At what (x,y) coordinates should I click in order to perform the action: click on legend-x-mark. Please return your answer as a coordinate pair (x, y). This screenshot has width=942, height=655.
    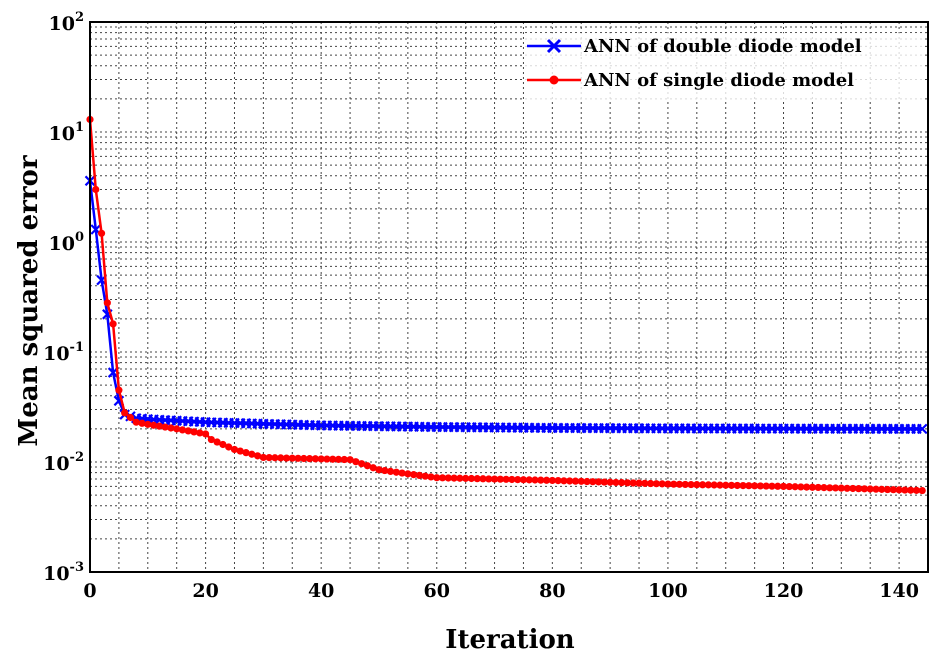
    Looking at the image, I should click on (554, 46).